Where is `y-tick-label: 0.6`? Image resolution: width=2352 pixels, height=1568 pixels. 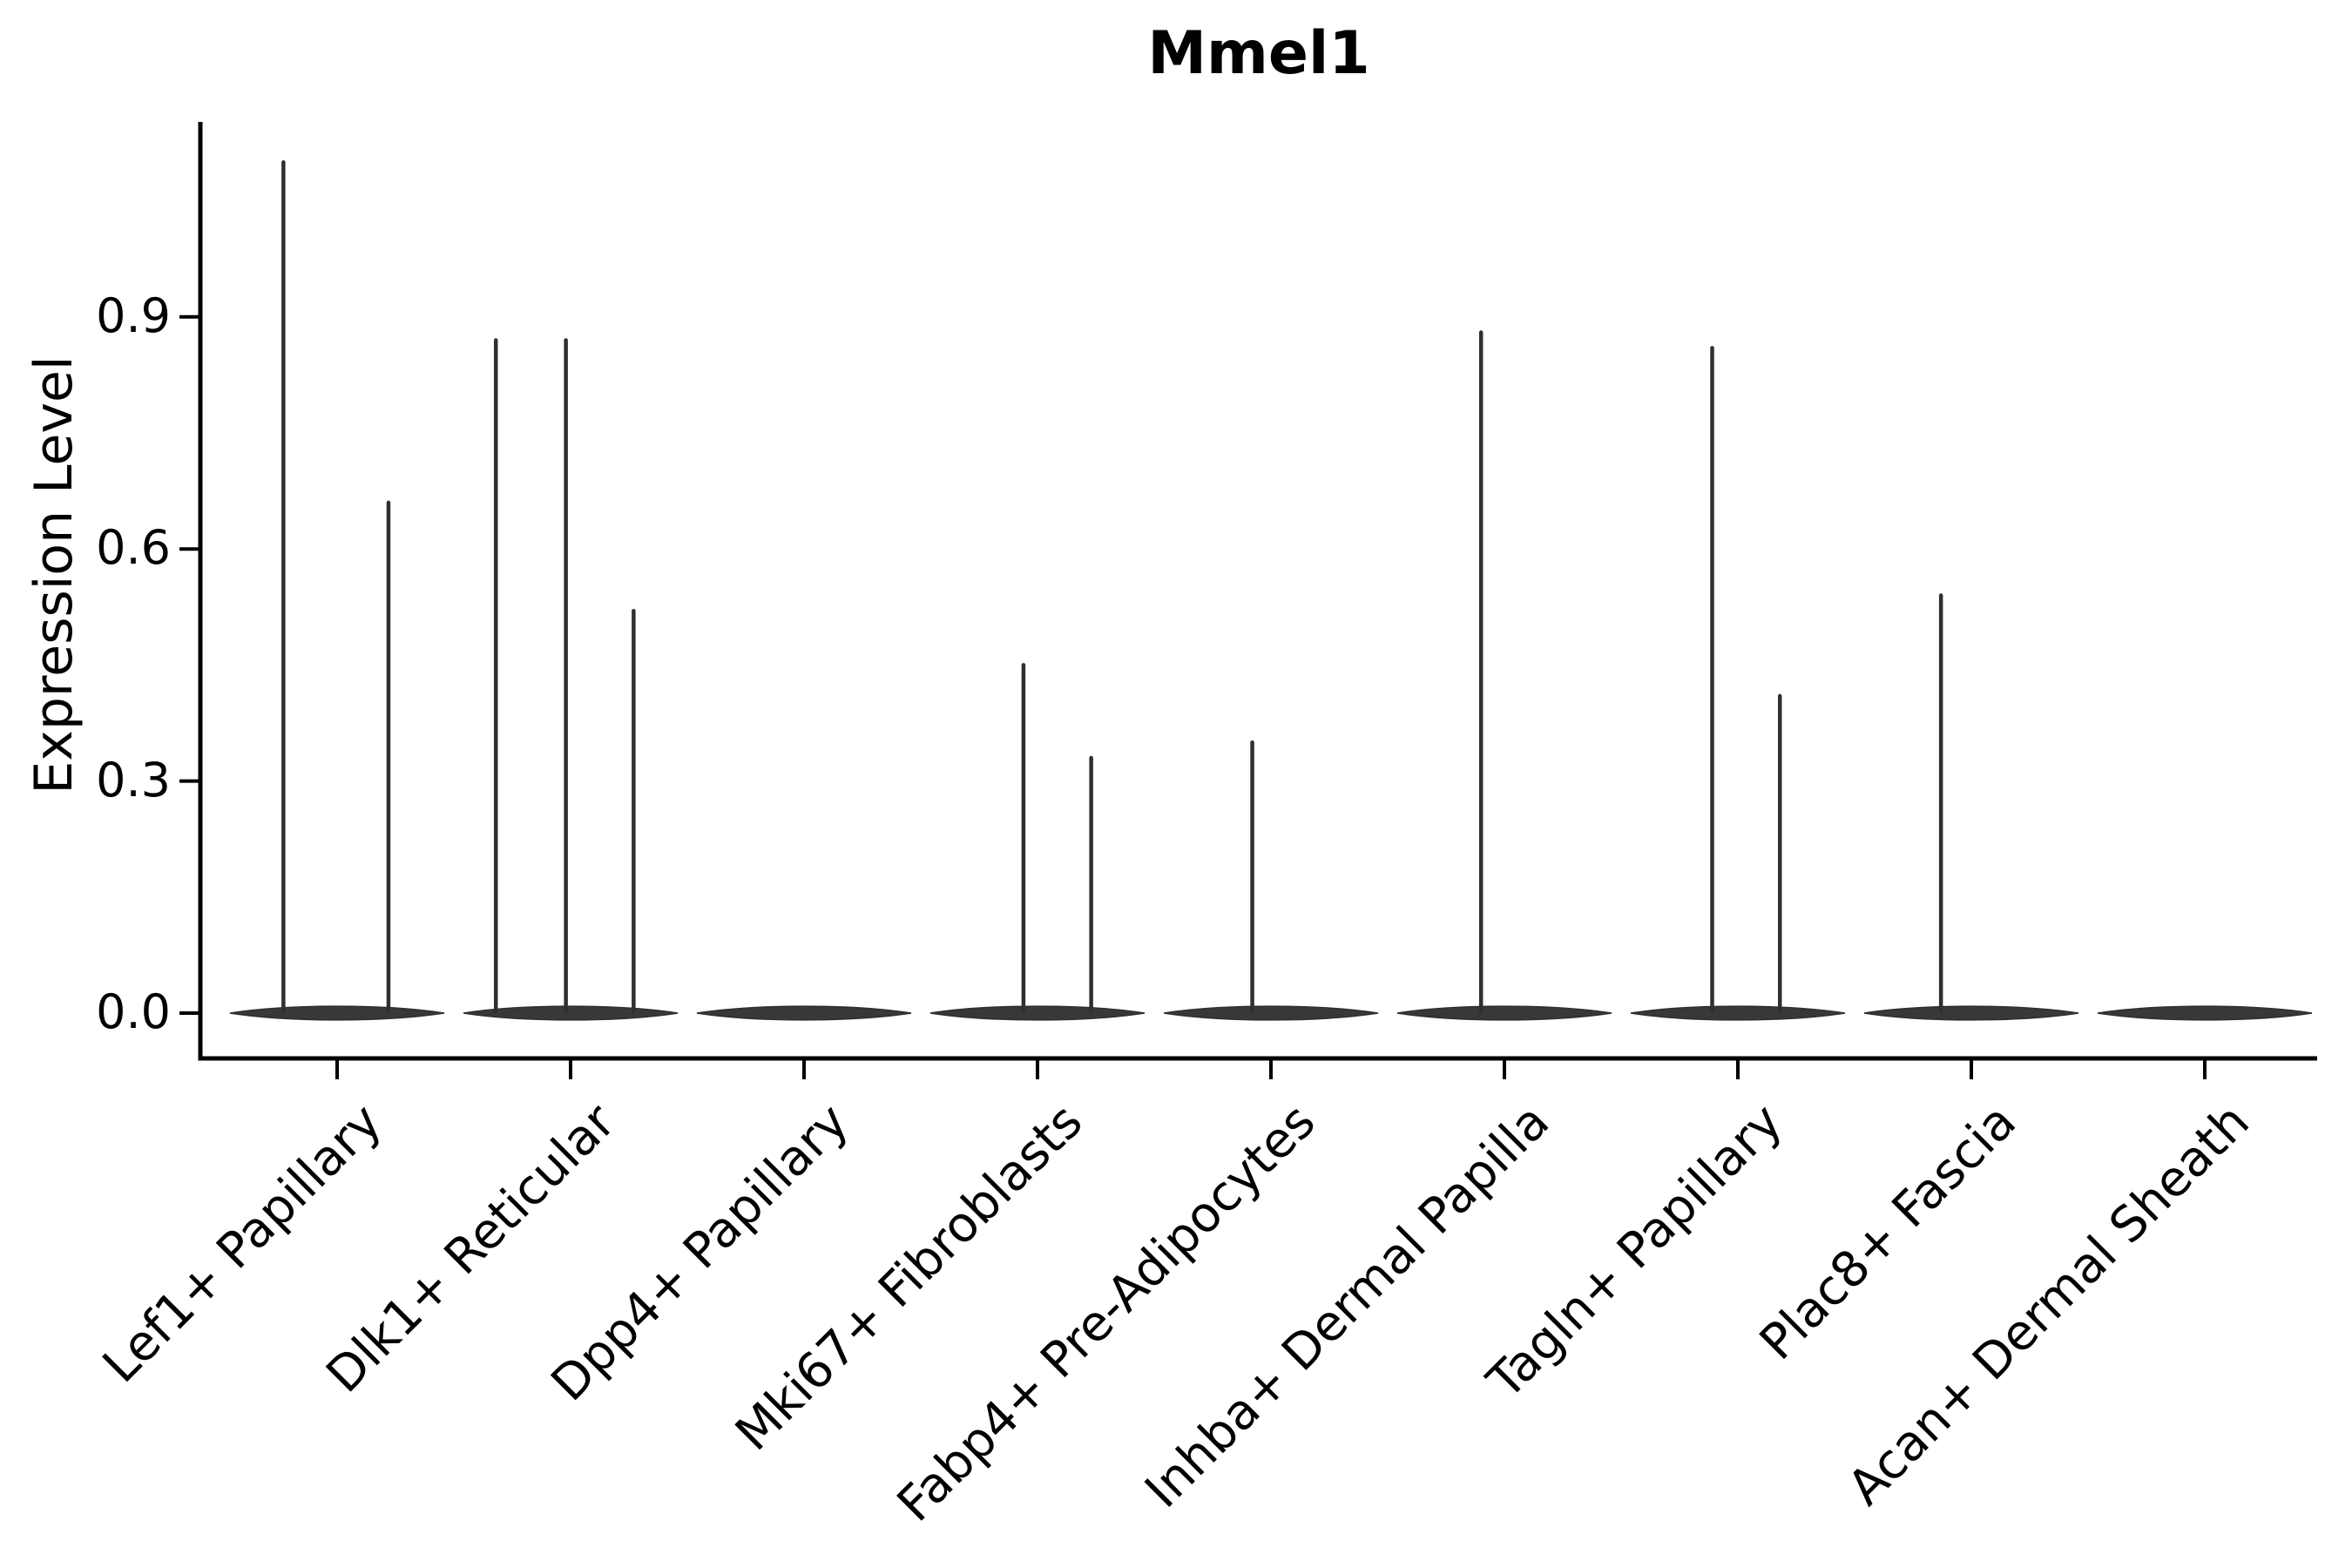 y-tick-label: 0.6 is located at coordinates (134, 548).